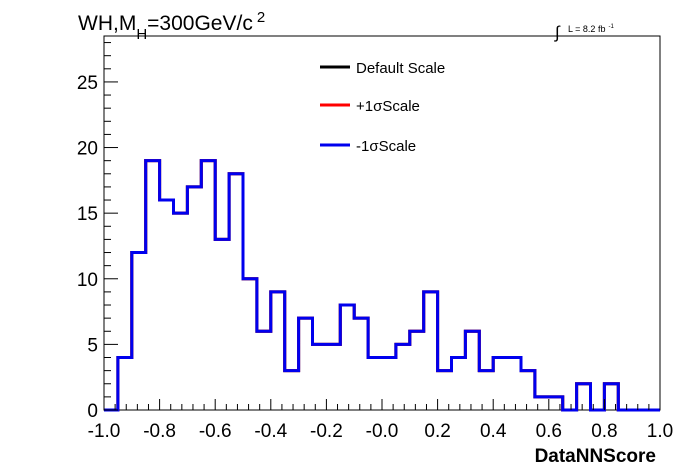 Image resolution: width=696 pixels, height=472 pixels. Describe the element at coordinates (92, 345) in the screenshot. I see `y-tick-label: 5` at that location.